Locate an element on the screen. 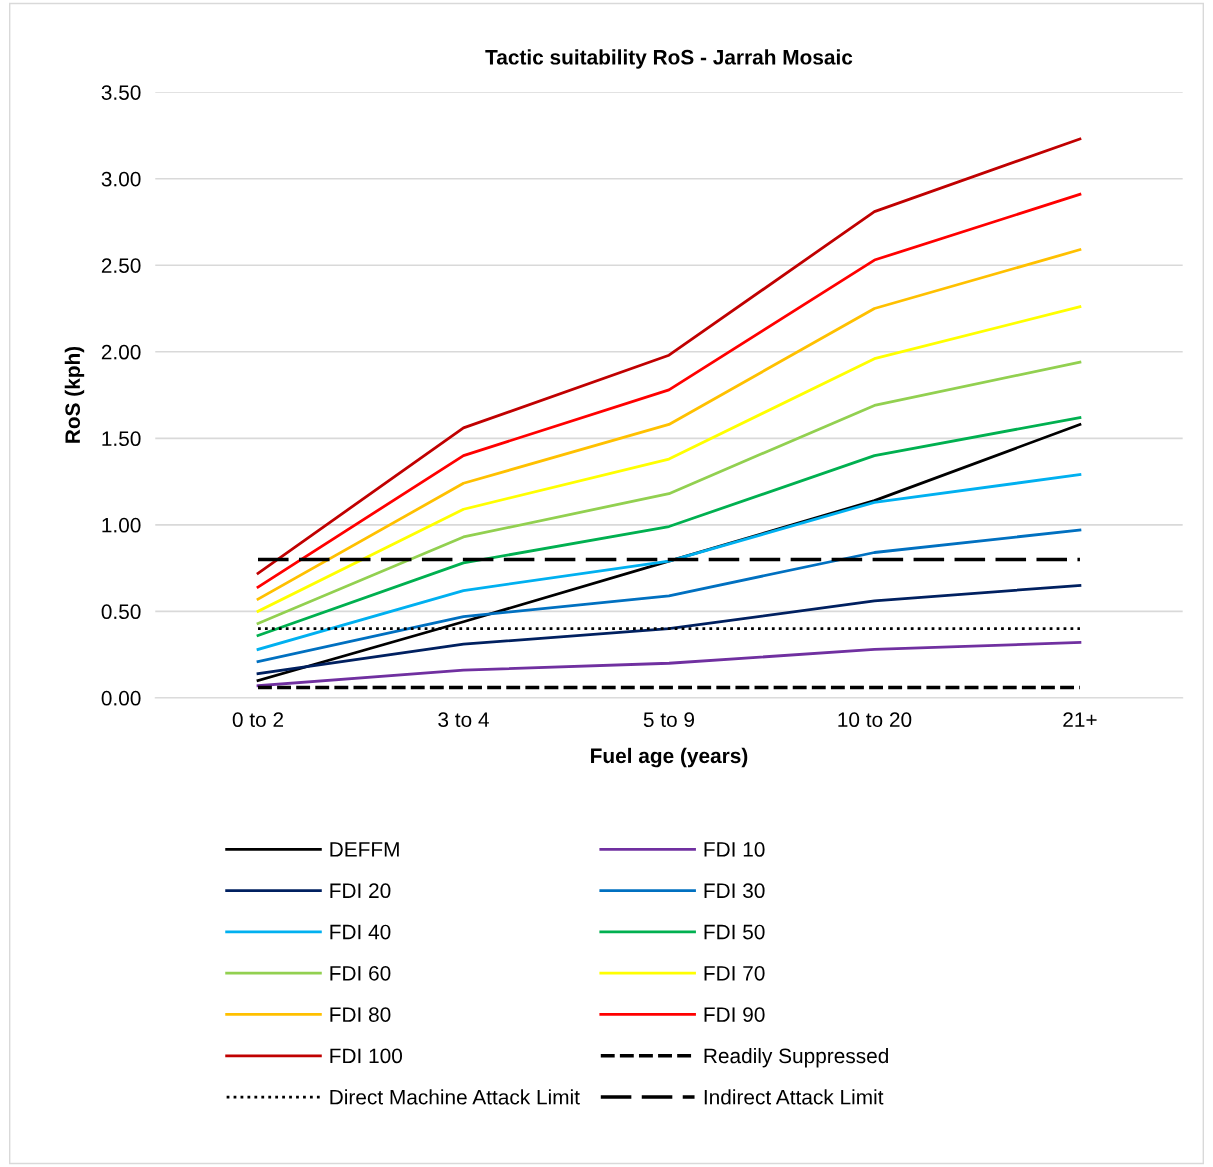 The height and width of the screenshot is (1167, 1213). y-tick-label: 2.50 is located at coordinates (121, 265).